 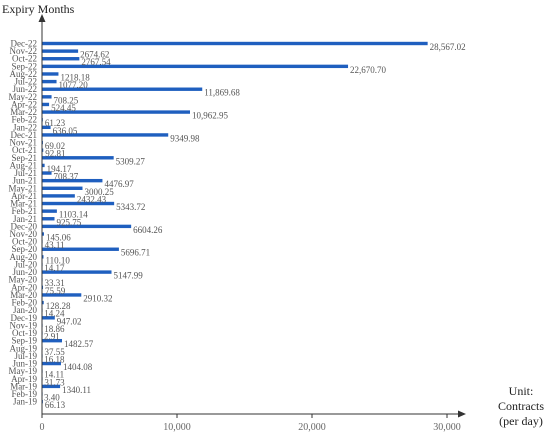 I want to click on value-label-aug-20: 110.10, so click(x=57, y=260).